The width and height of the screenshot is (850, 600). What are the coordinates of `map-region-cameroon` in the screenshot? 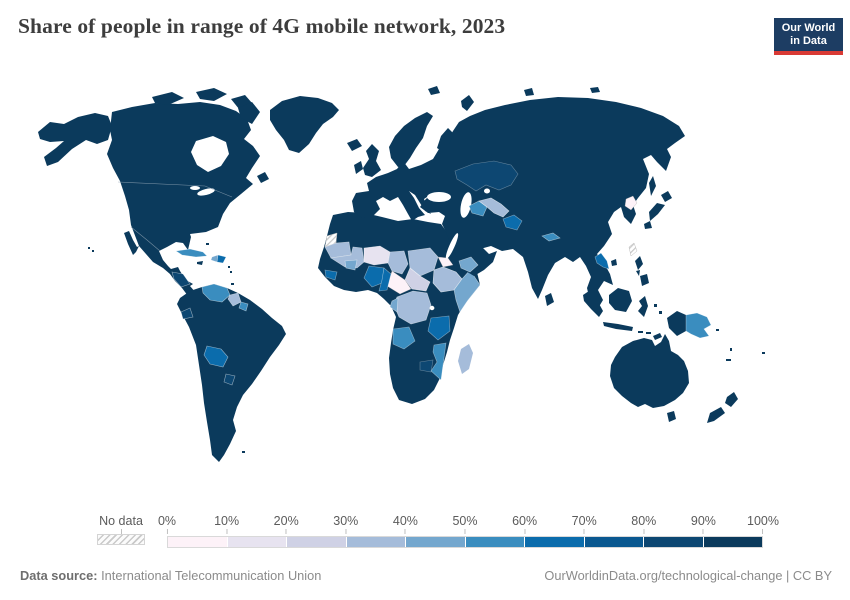 It's located at (385, 279).